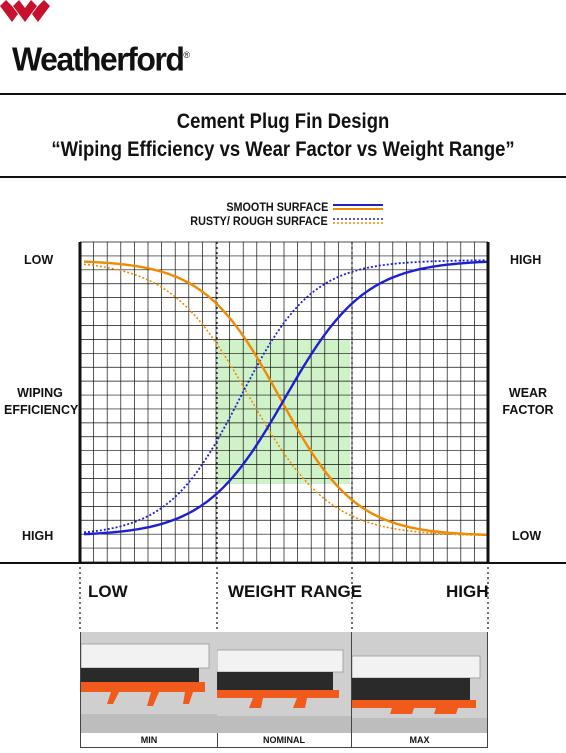  I want to click on wear-factor-low-label: LOW, so click(527, 536).